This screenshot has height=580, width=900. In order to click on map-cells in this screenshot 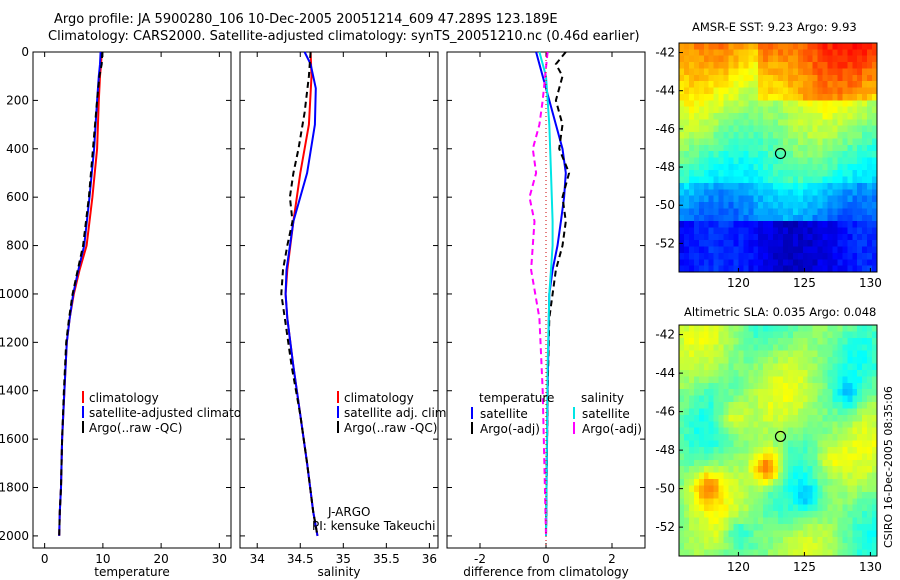, I will do `click(778, 441)`.